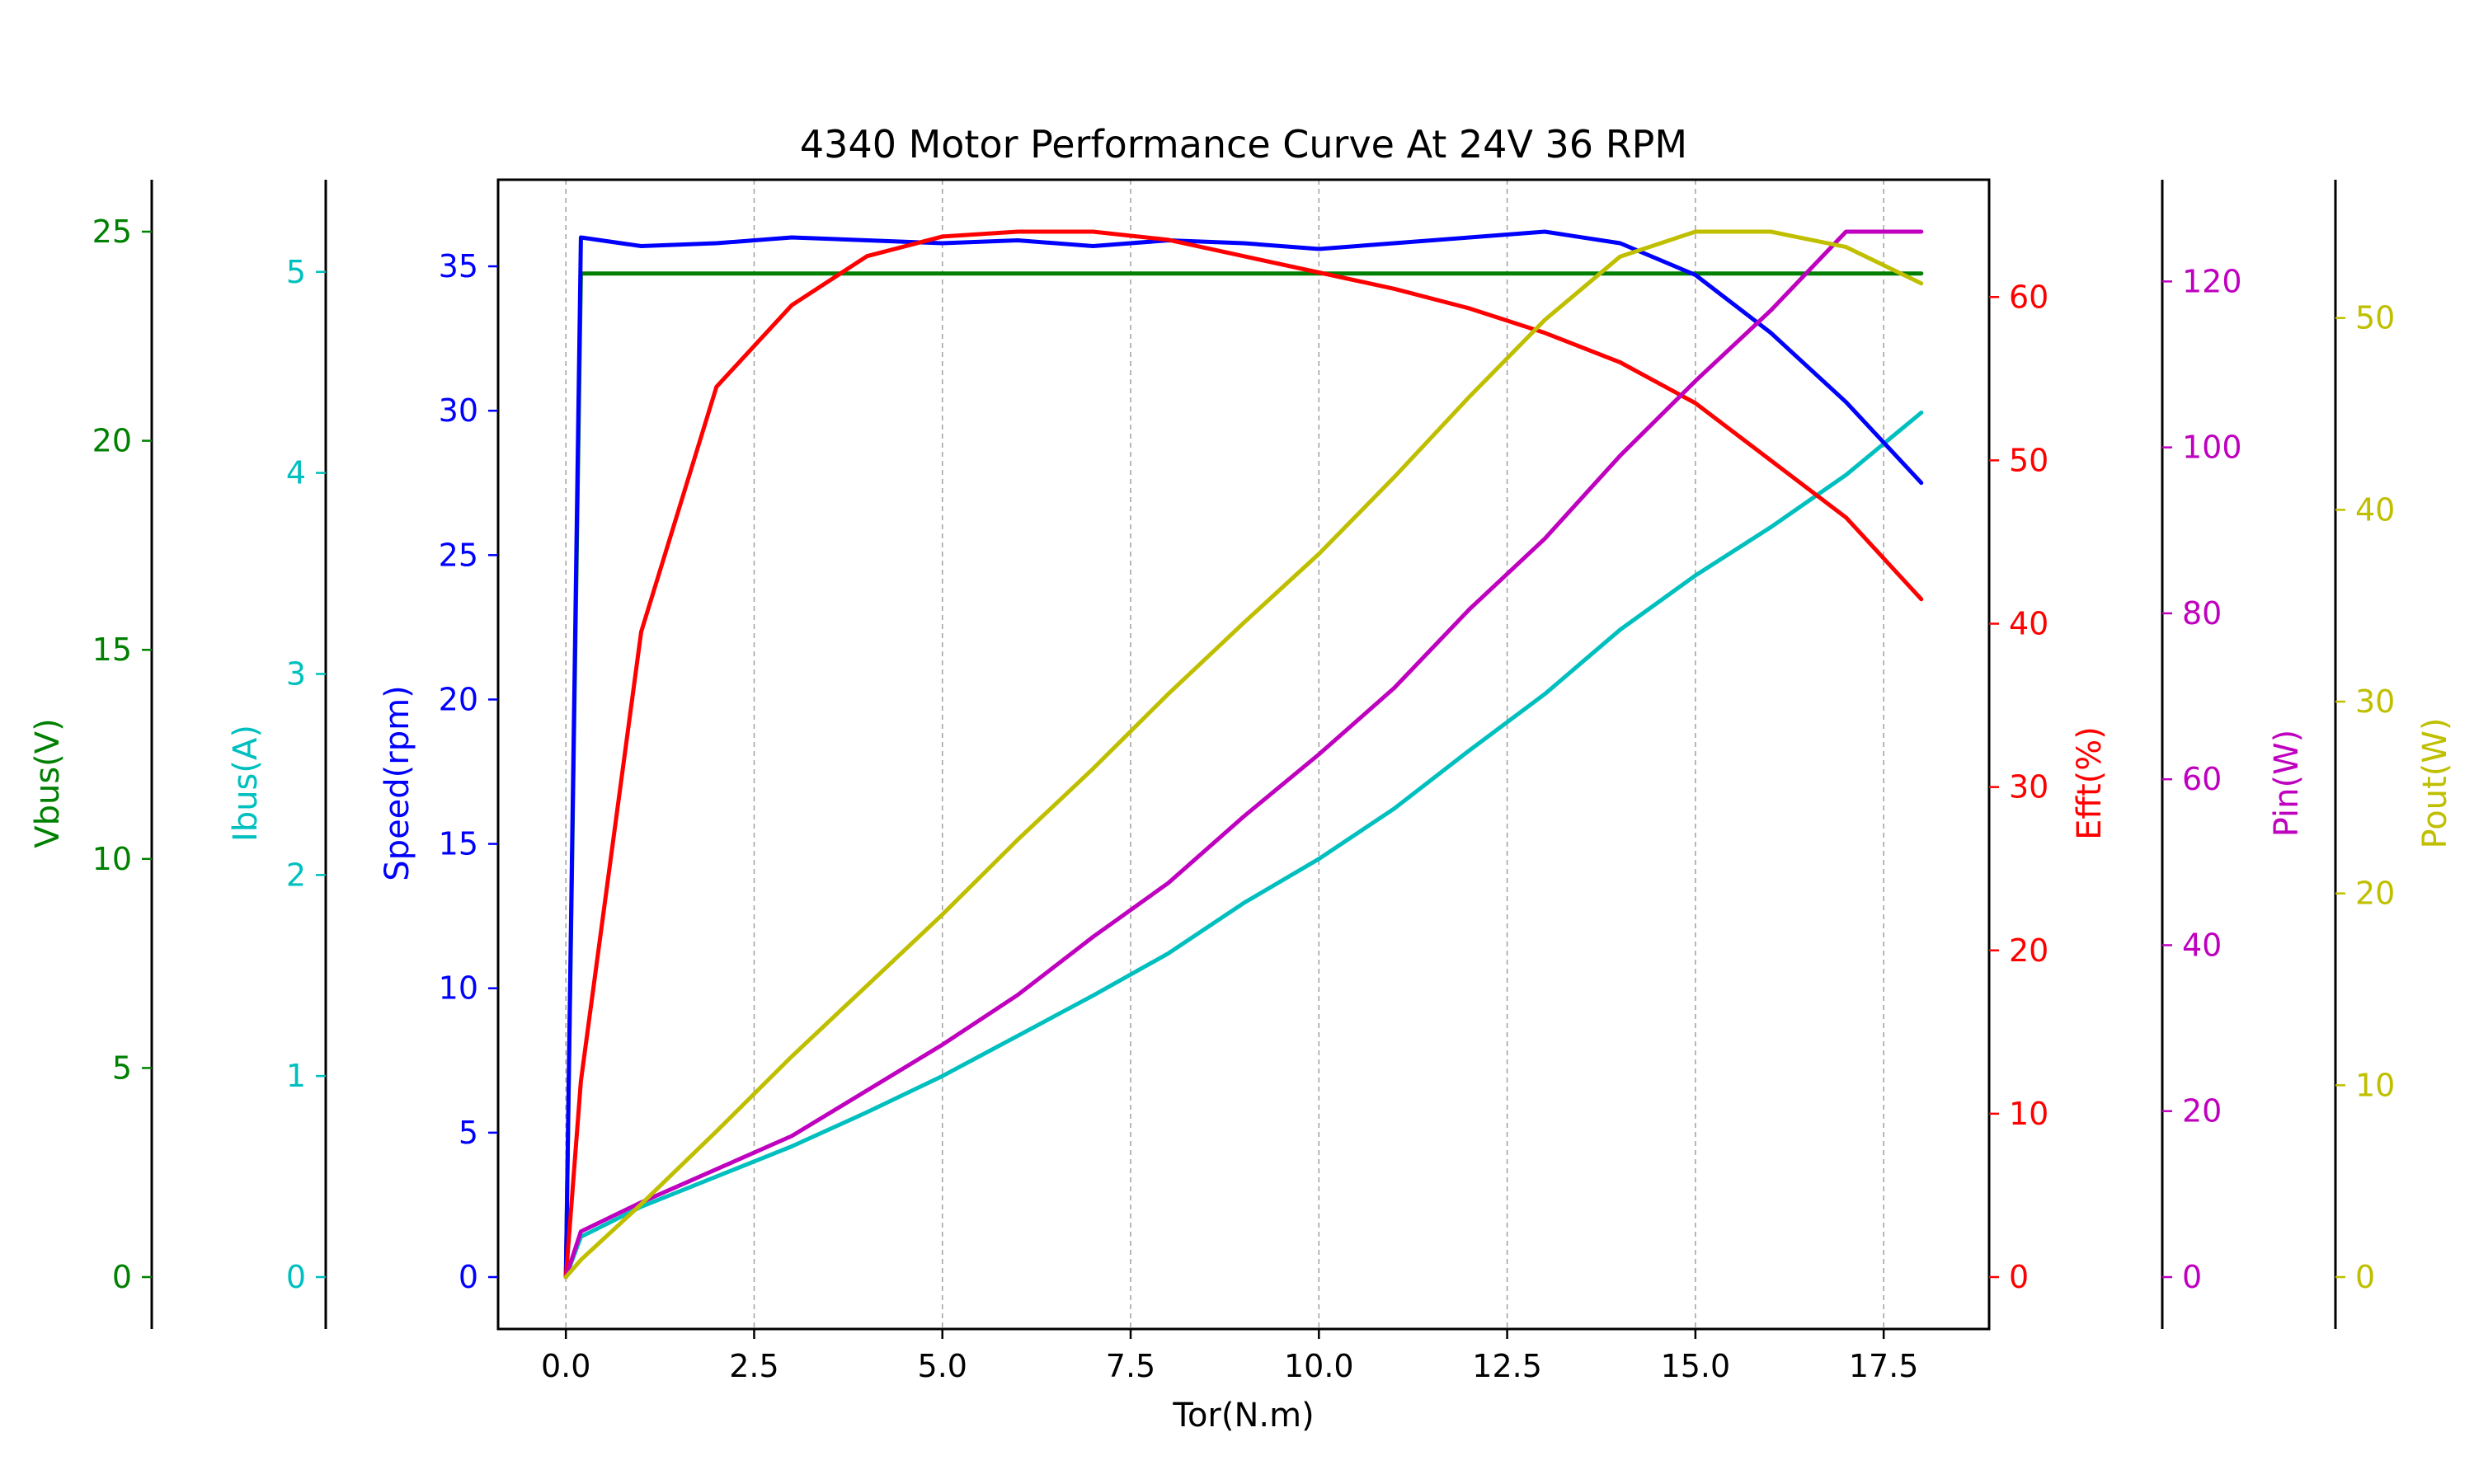  What do you see at coordinates (122, 1277) in the screenshot?
I see `vbus-tick-label: 0` at bounding box center [122, 1277].